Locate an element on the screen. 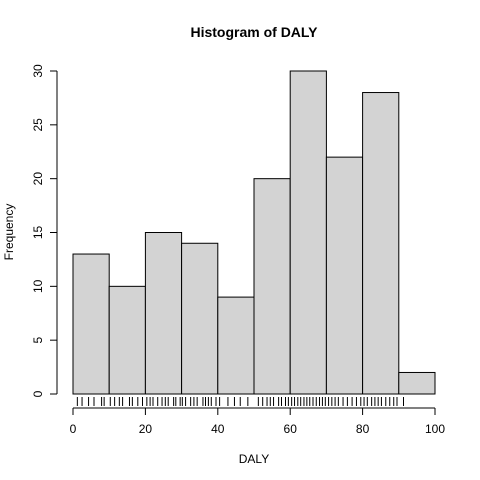 Image resolution: width=480 pixels, height=480 pixels. y-axis-label: Frequency is located at coordinates (9, 232).